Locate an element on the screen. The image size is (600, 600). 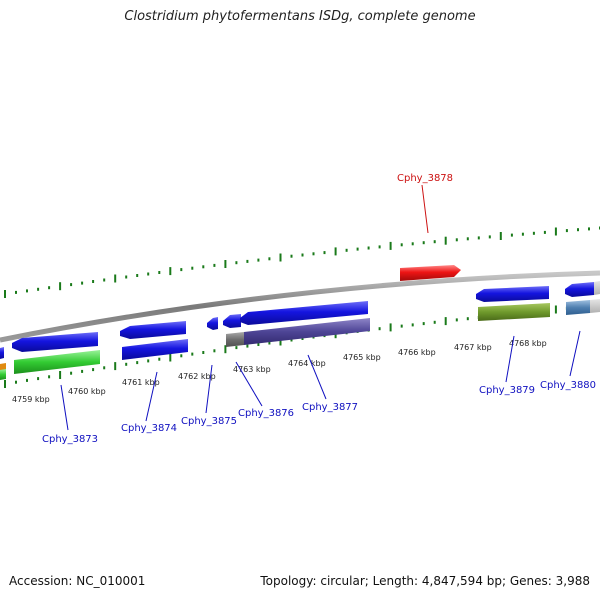
gene-label-cphy-3878: Cphy_3878 is located at coordinates (425, 178).